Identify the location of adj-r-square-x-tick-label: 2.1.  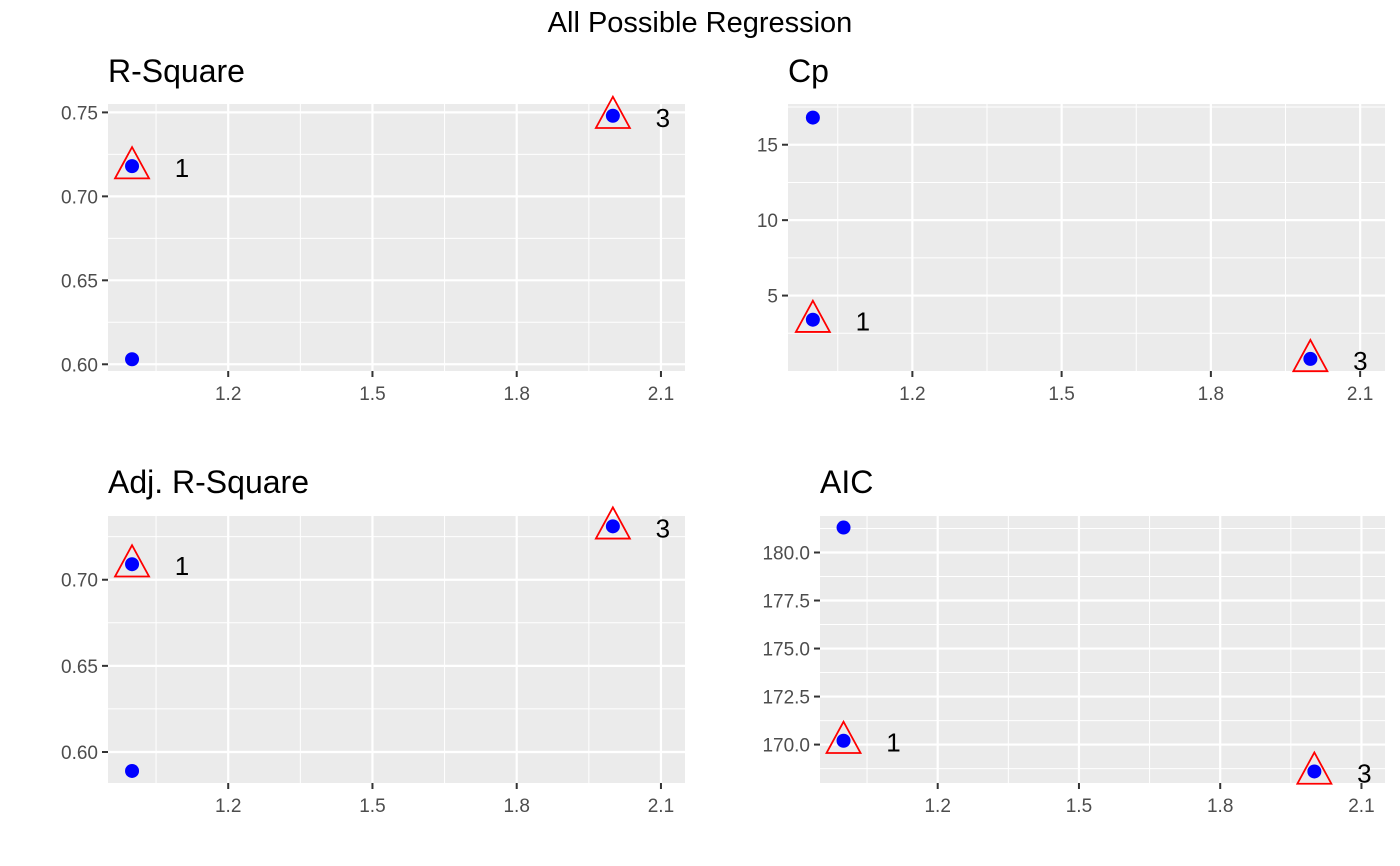
(661, 806).